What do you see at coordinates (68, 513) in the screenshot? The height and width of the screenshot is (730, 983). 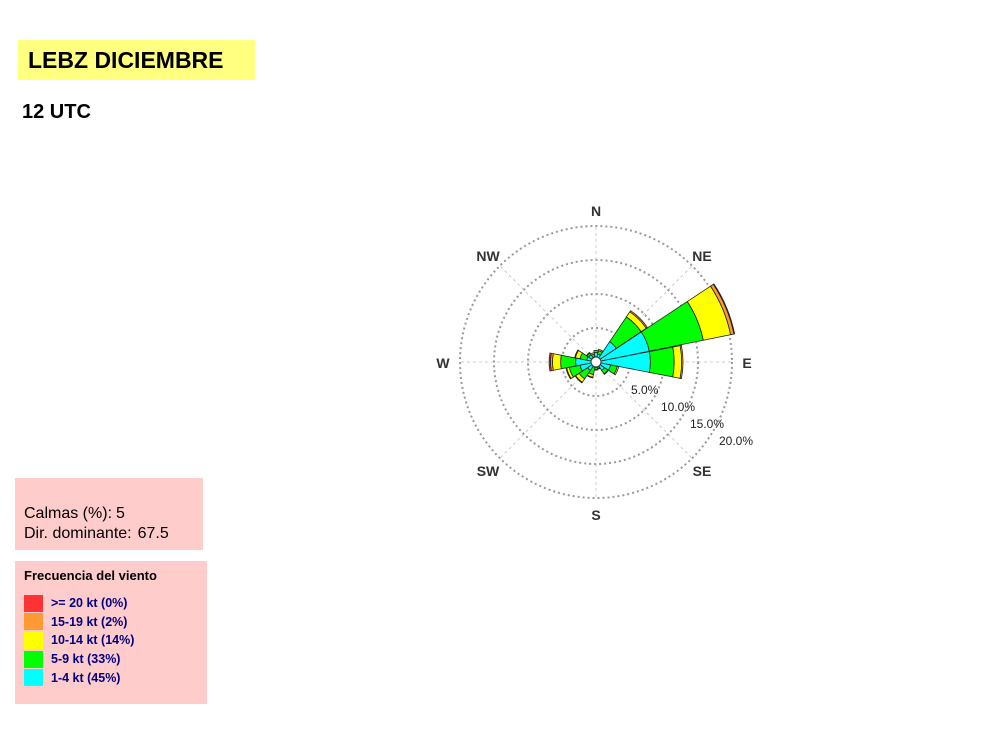 I see `calmas-label: Calmas (%):` at bounding box center [68, 513].